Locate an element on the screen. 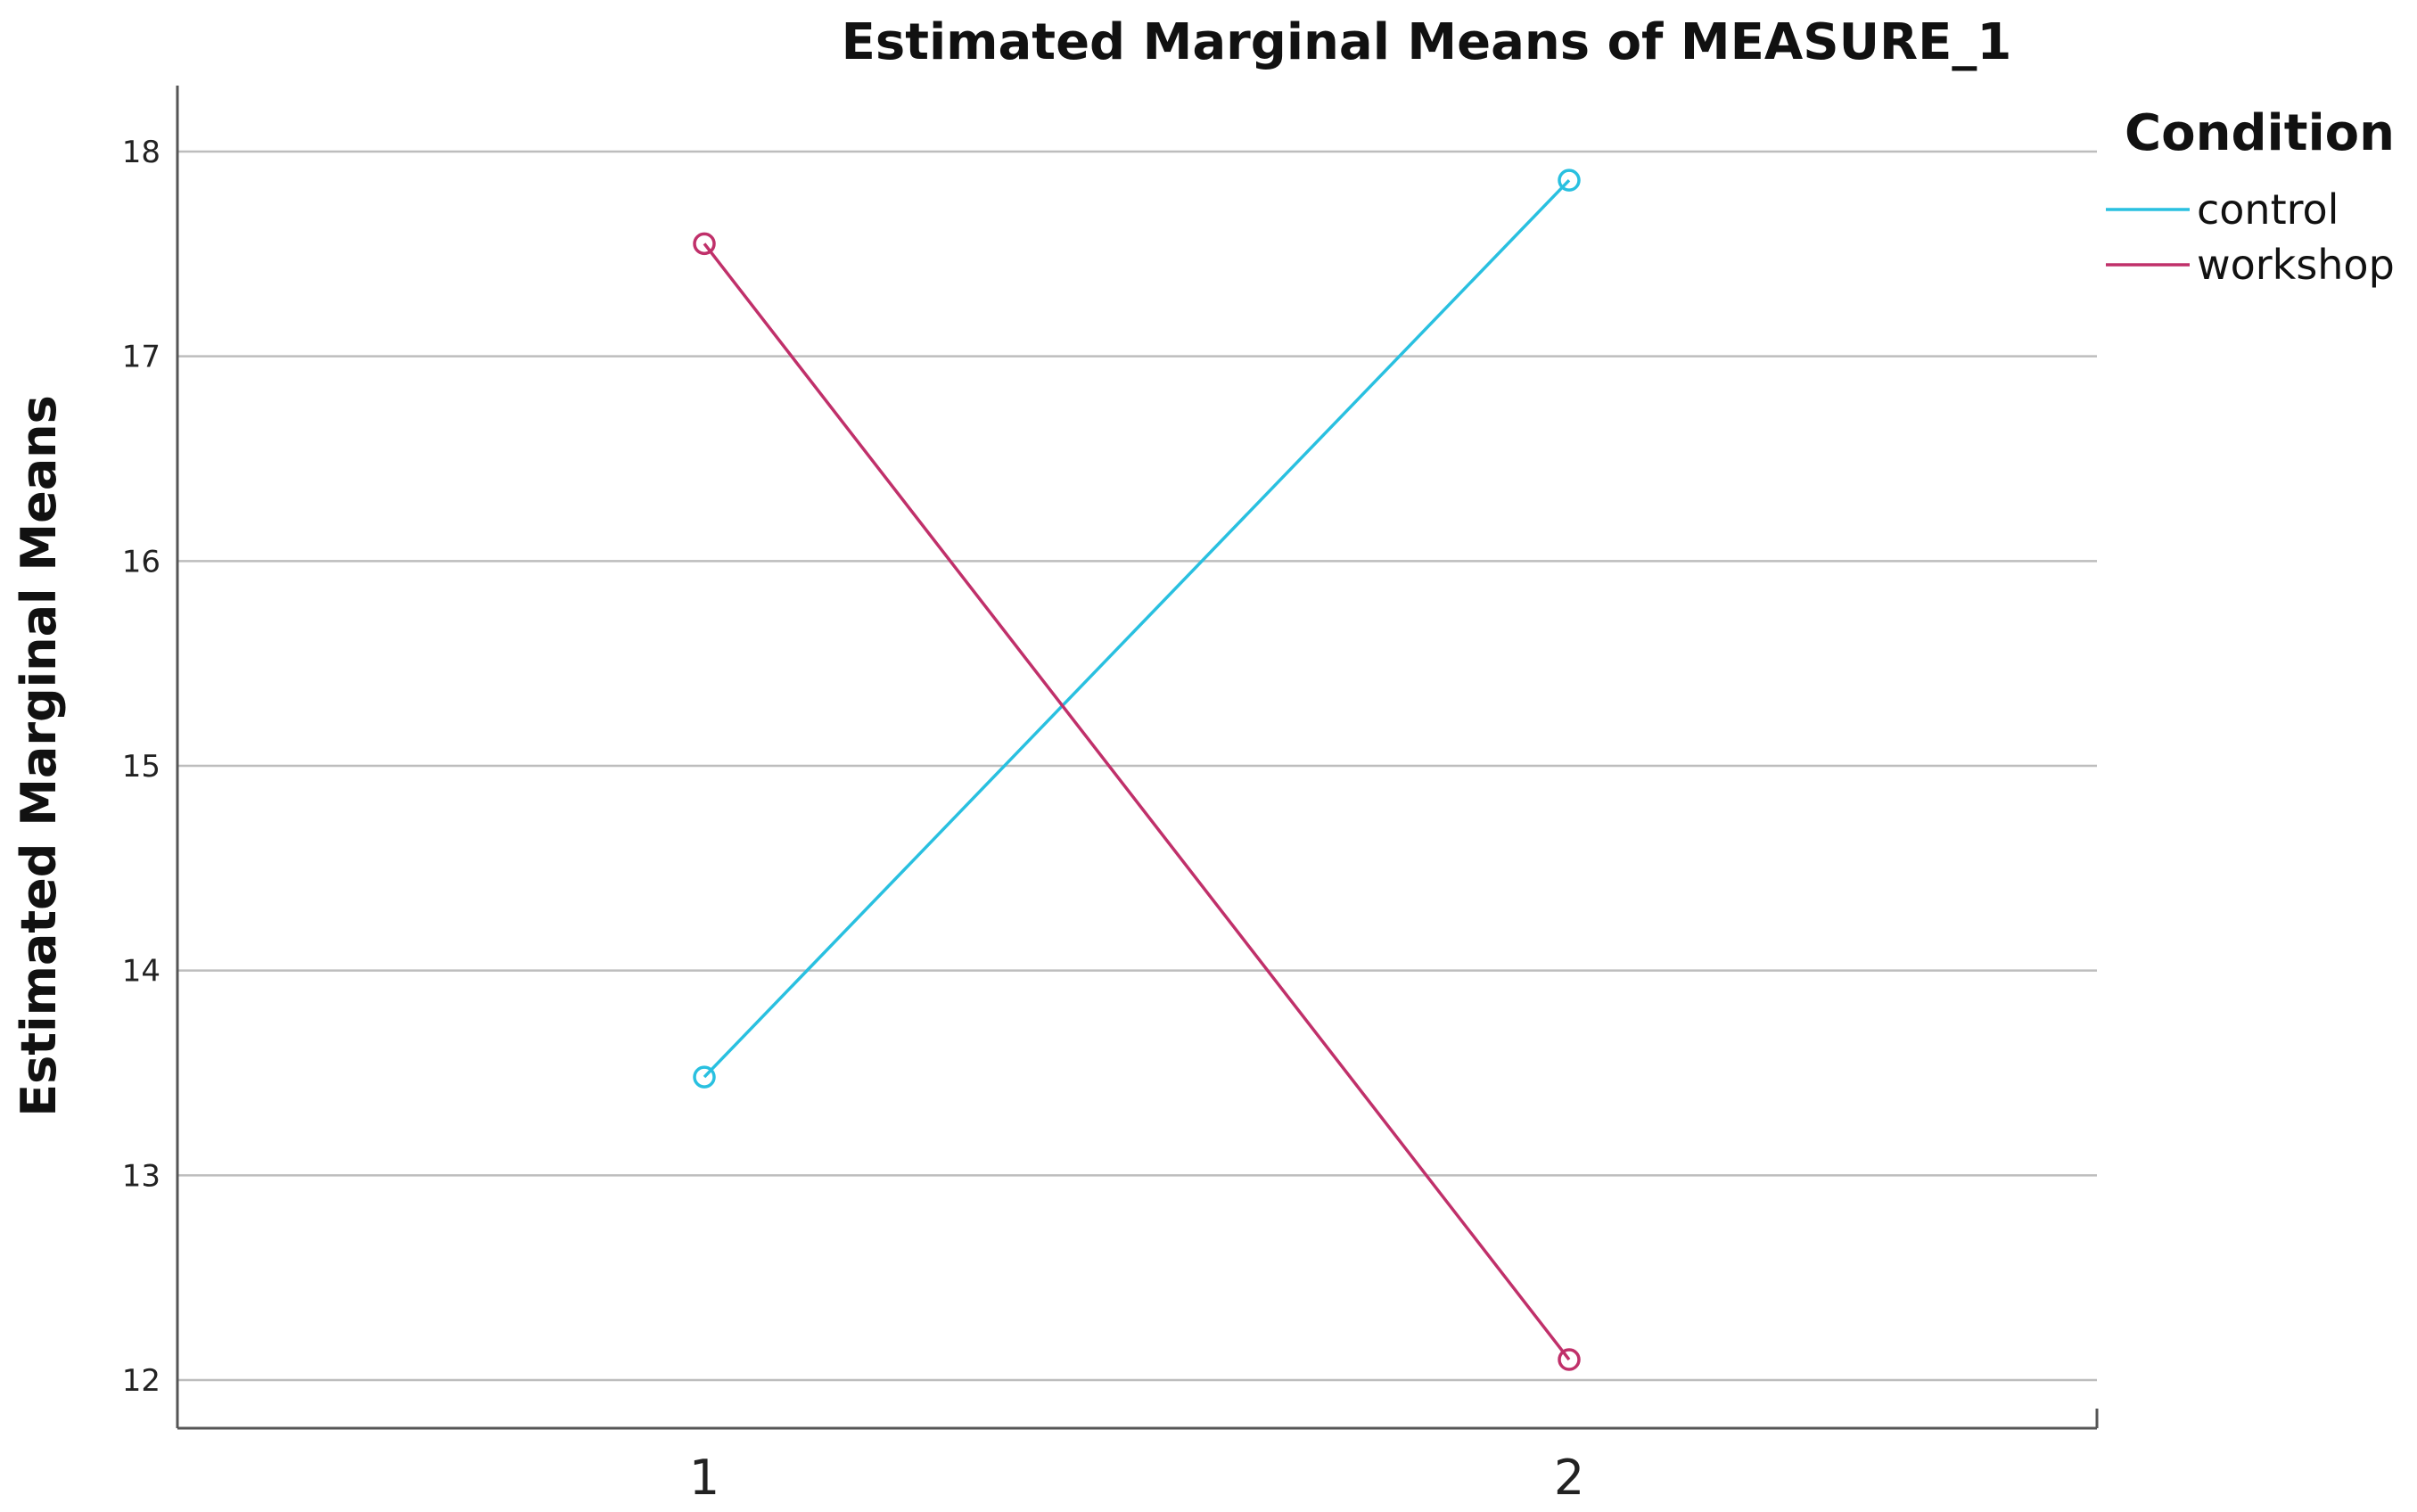 This screenshot has height=1512, width=2417. legend-label-control: control is located at coordinates (2268, 209).